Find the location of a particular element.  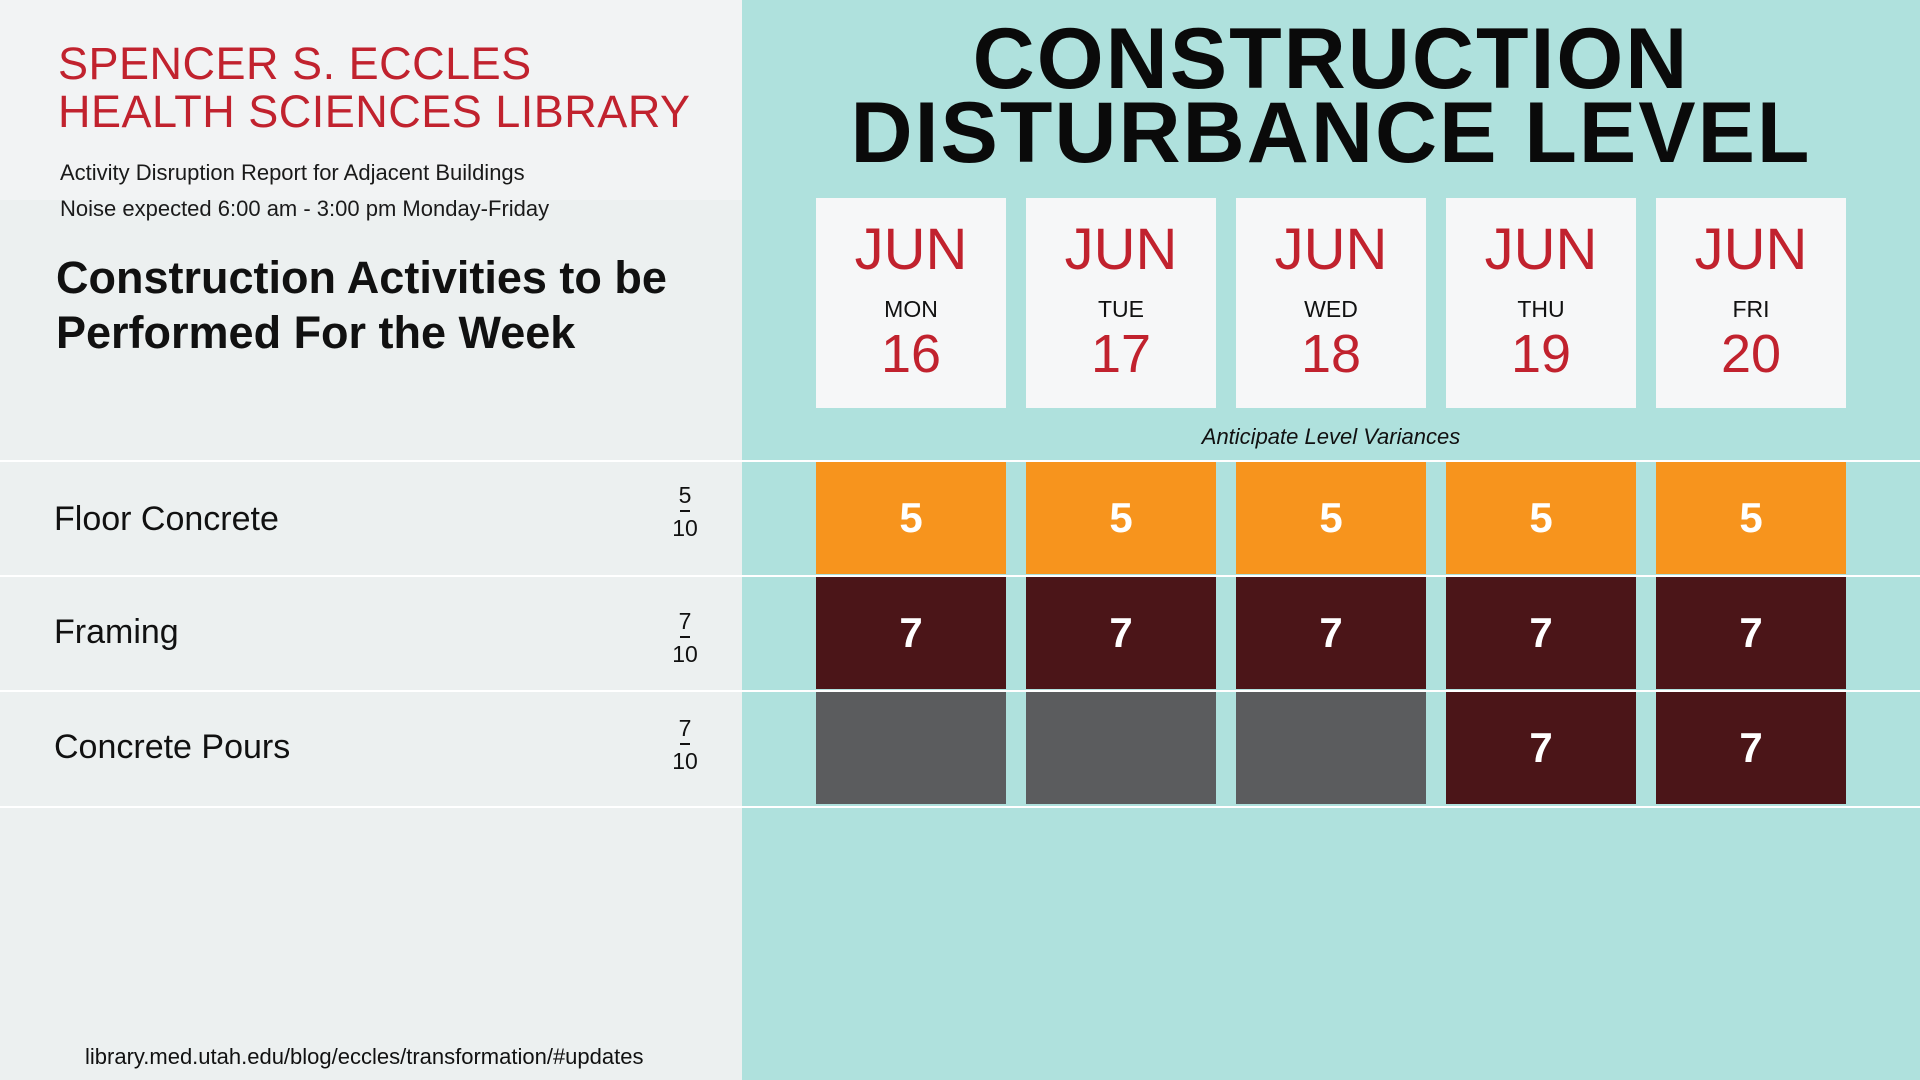

date-card-tue: JUN TUE 17 is located at coordinates (1121, 303).